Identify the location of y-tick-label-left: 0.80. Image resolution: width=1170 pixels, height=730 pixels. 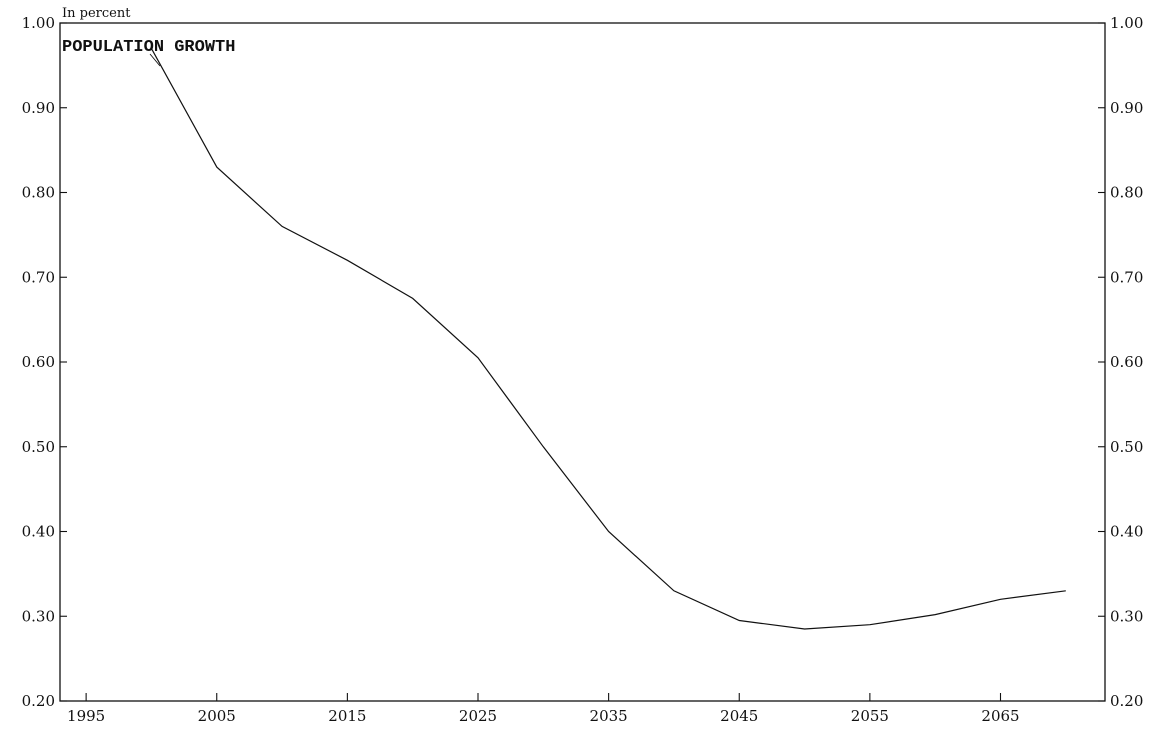
(38, 193).